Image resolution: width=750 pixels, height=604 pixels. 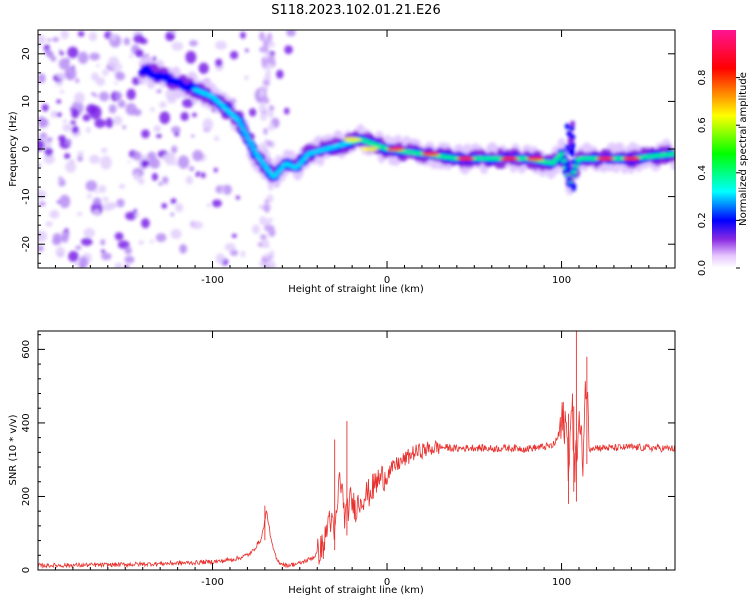 I want to click on line-x-tick-label: 0, so click(x=387, y=582).